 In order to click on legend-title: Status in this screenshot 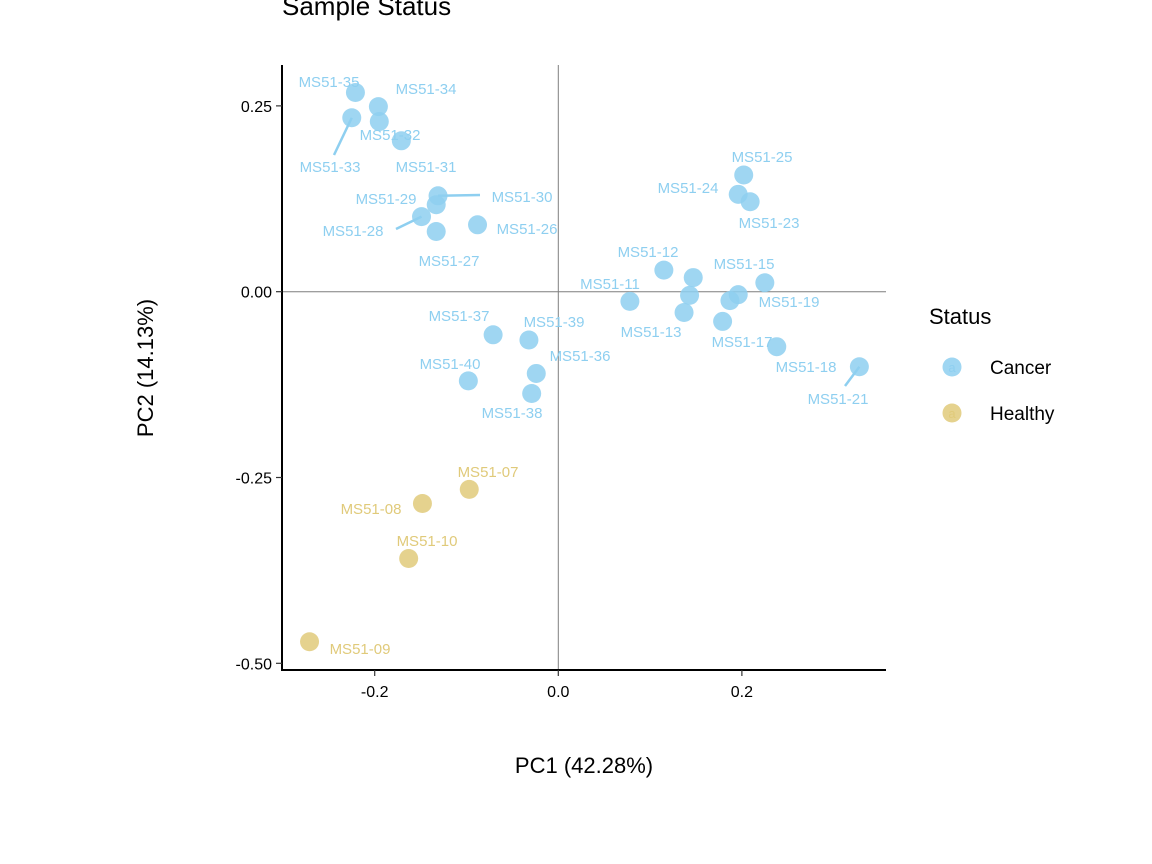, I will do `click(960, 316)`.